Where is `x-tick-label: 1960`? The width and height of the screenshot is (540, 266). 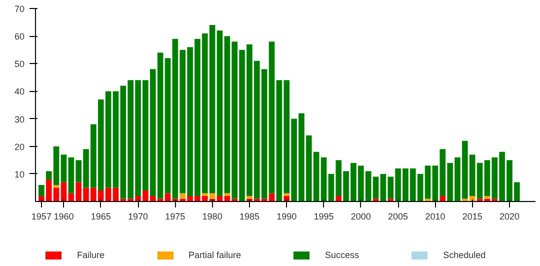 x-tick-label: 1960 is located at coordinates (64, 217).